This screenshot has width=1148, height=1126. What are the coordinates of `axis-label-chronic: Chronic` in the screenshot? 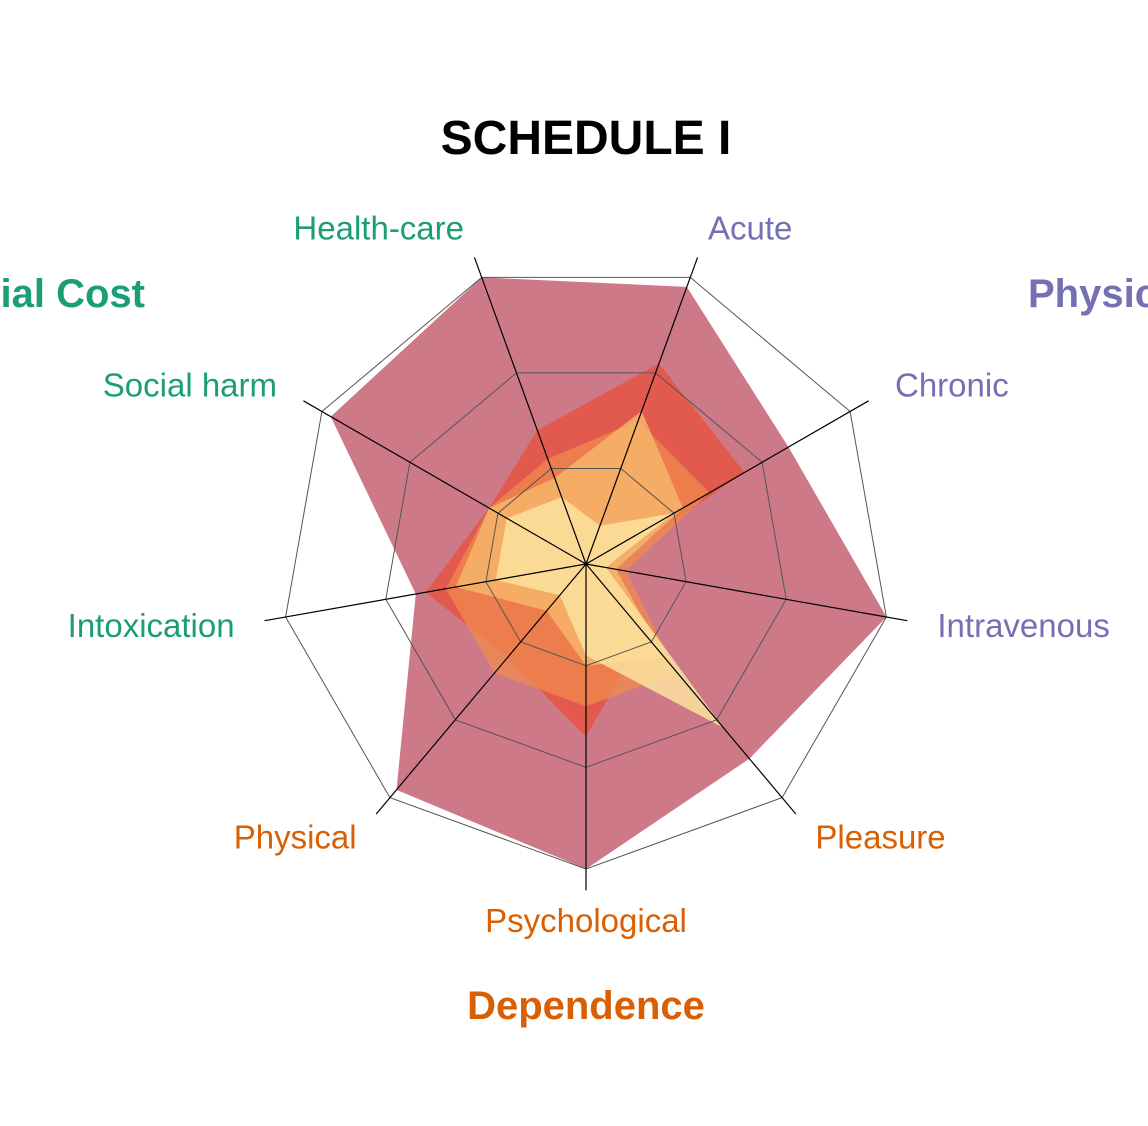 It's located at (952, 385).